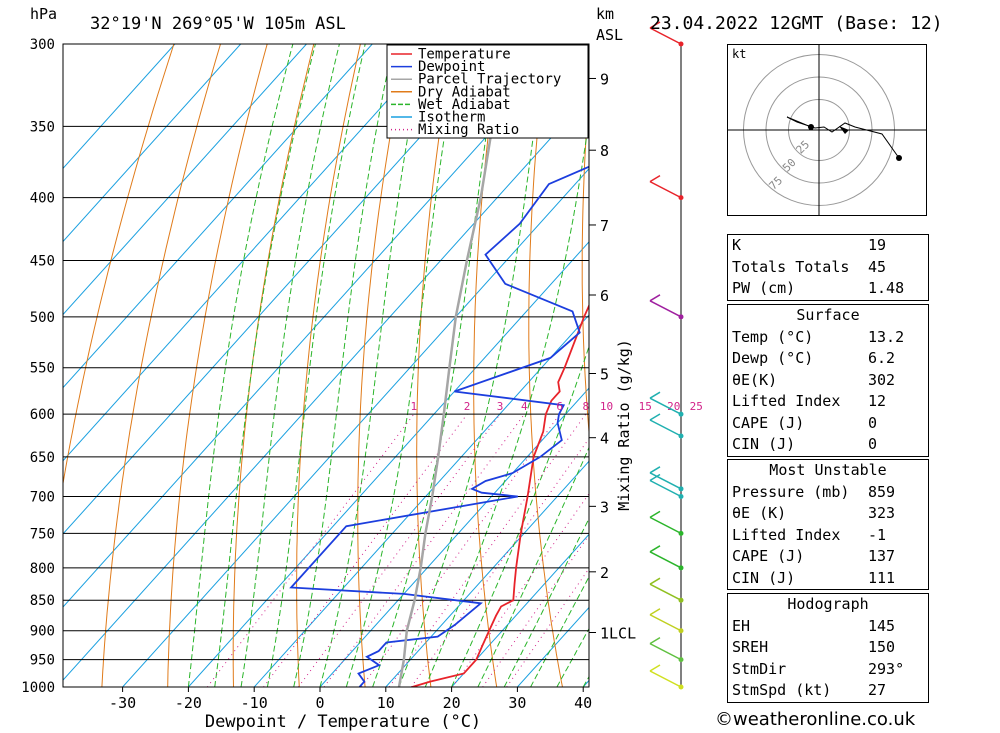  What do you see at coordinates (828, 470) in the screenshot?
I see `most-unstable-title: Most Unstable` at bounding box center [828, 470].